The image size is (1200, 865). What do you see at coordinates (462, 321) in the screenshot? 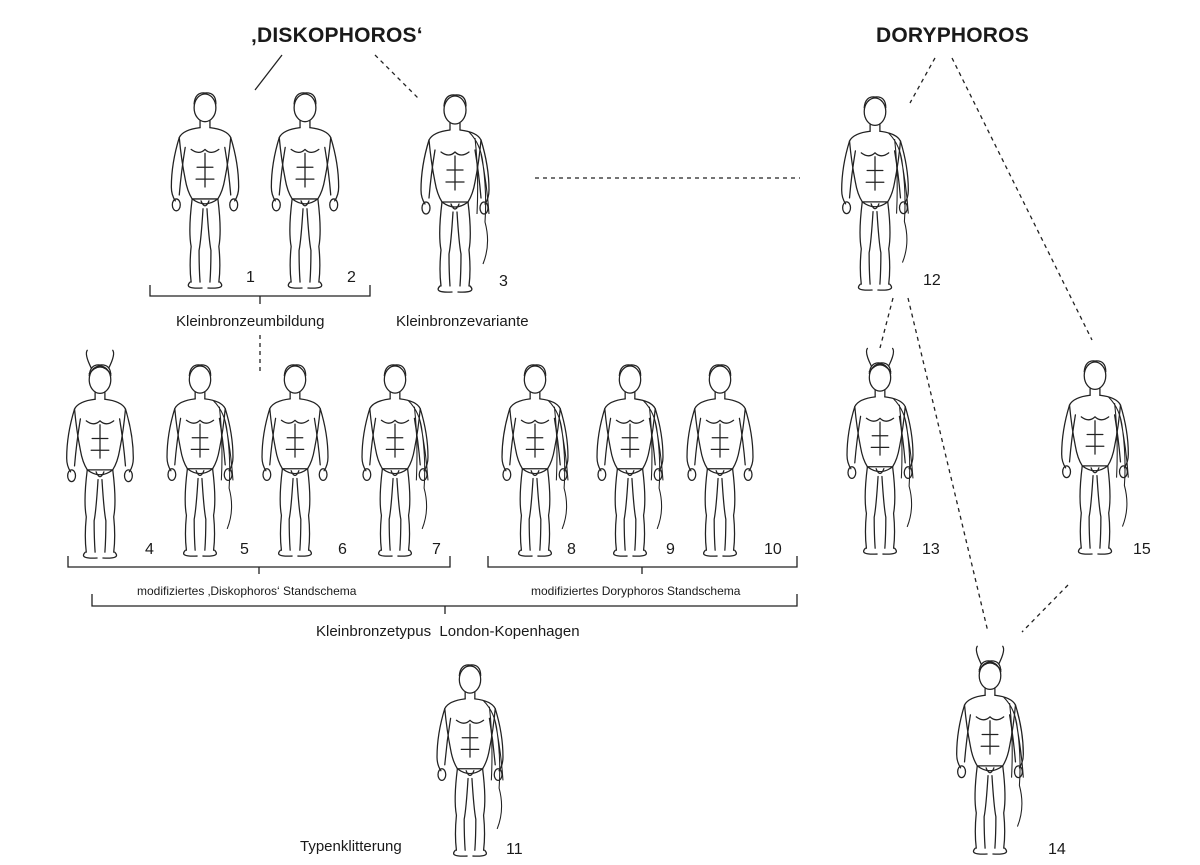
I see `caption-kleinbronzevariante: Kleinbronzevariante` at bounding box center [462, 321].